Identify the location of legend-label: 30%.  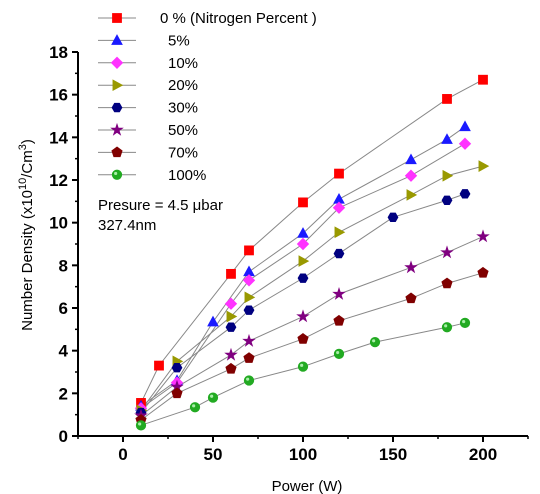
(183, 108).